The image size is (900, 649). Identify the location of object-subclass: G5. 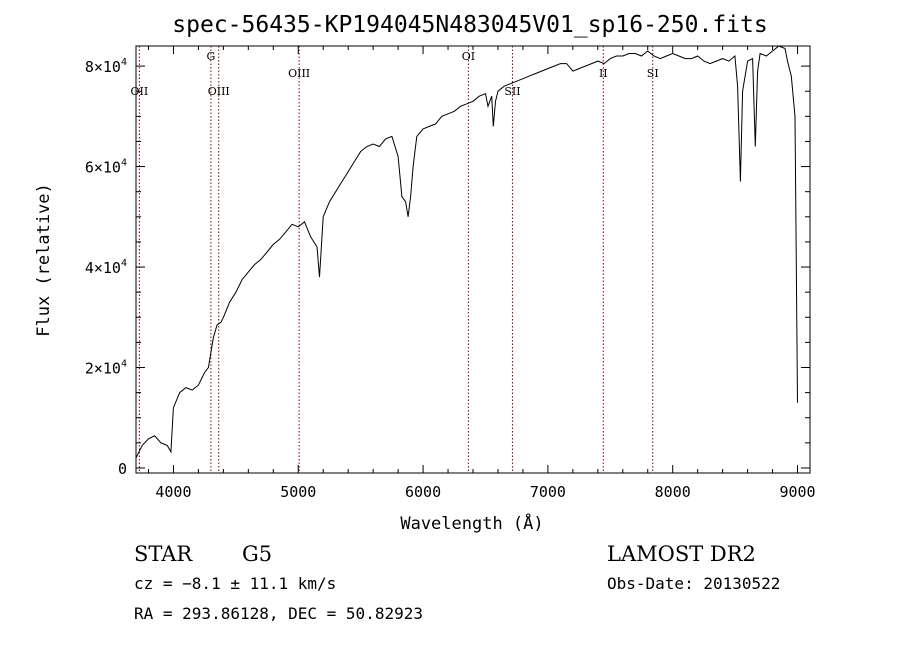
(257, 554).